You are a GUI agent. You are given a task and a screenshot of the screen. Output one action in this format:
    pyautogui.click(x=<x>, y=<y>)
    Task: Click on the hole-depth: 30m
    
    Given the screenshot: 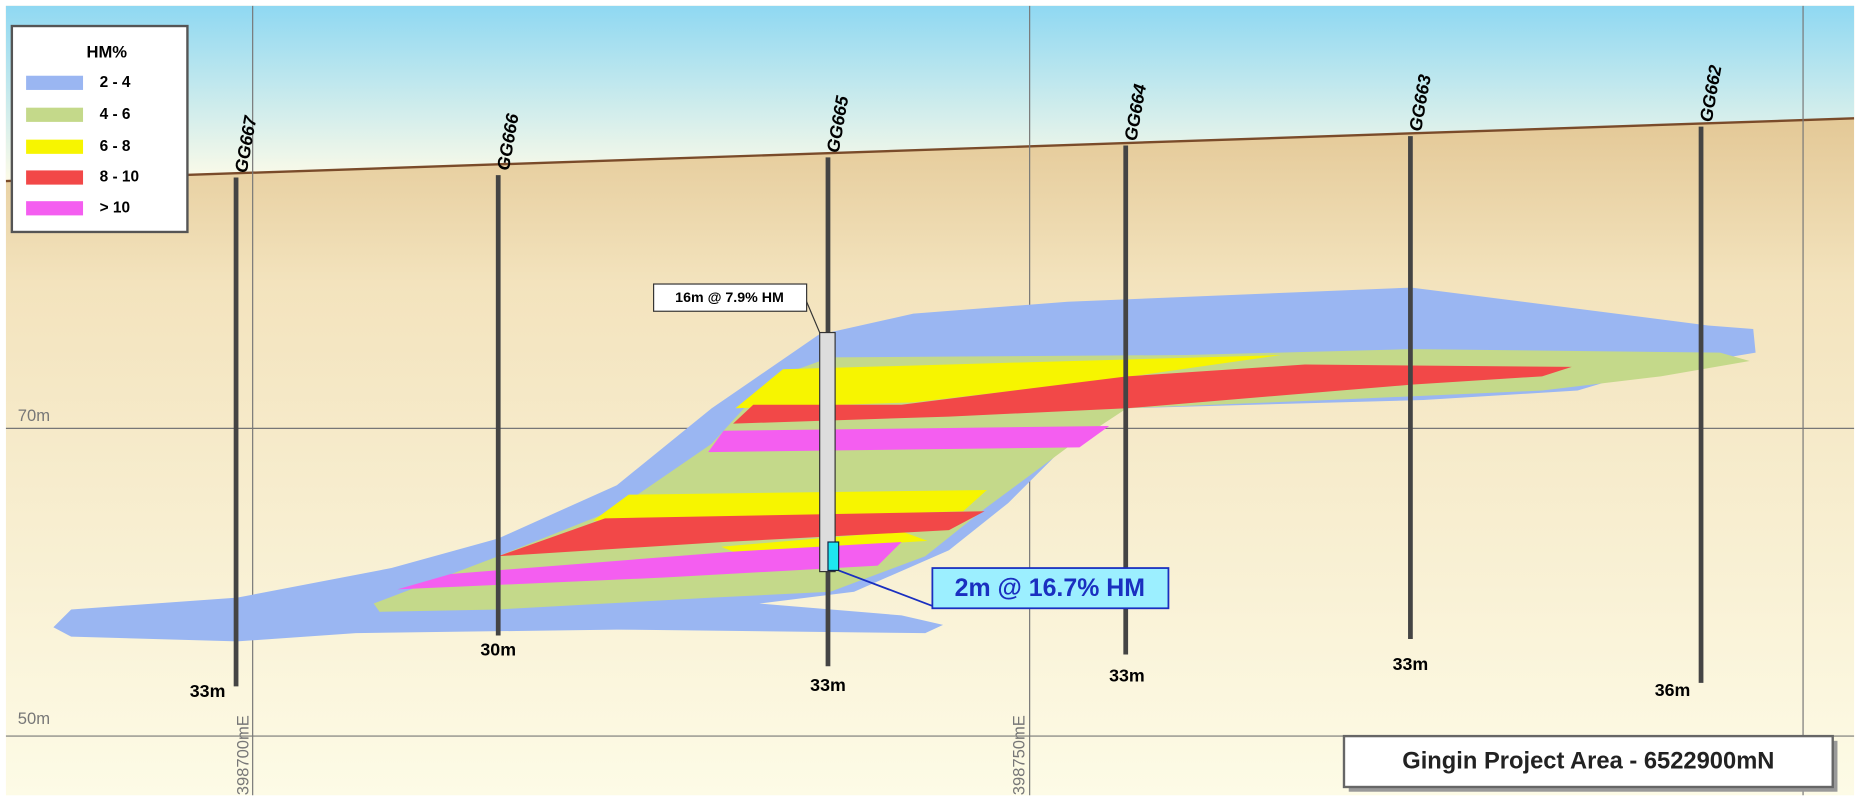 What is the action you would take?
    pyautogui.click(x=498, y=650)
    